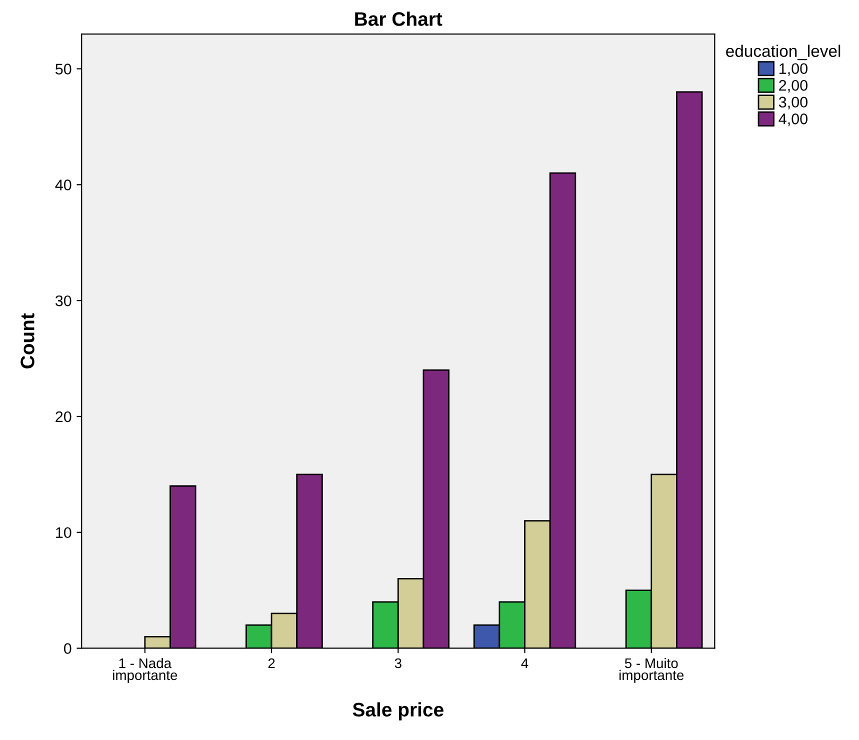 This screenshot has height=740, width=859. Describe the element at coordinates (793, 103) in the screenshot. I see `legend-label: 3,00` at that location.